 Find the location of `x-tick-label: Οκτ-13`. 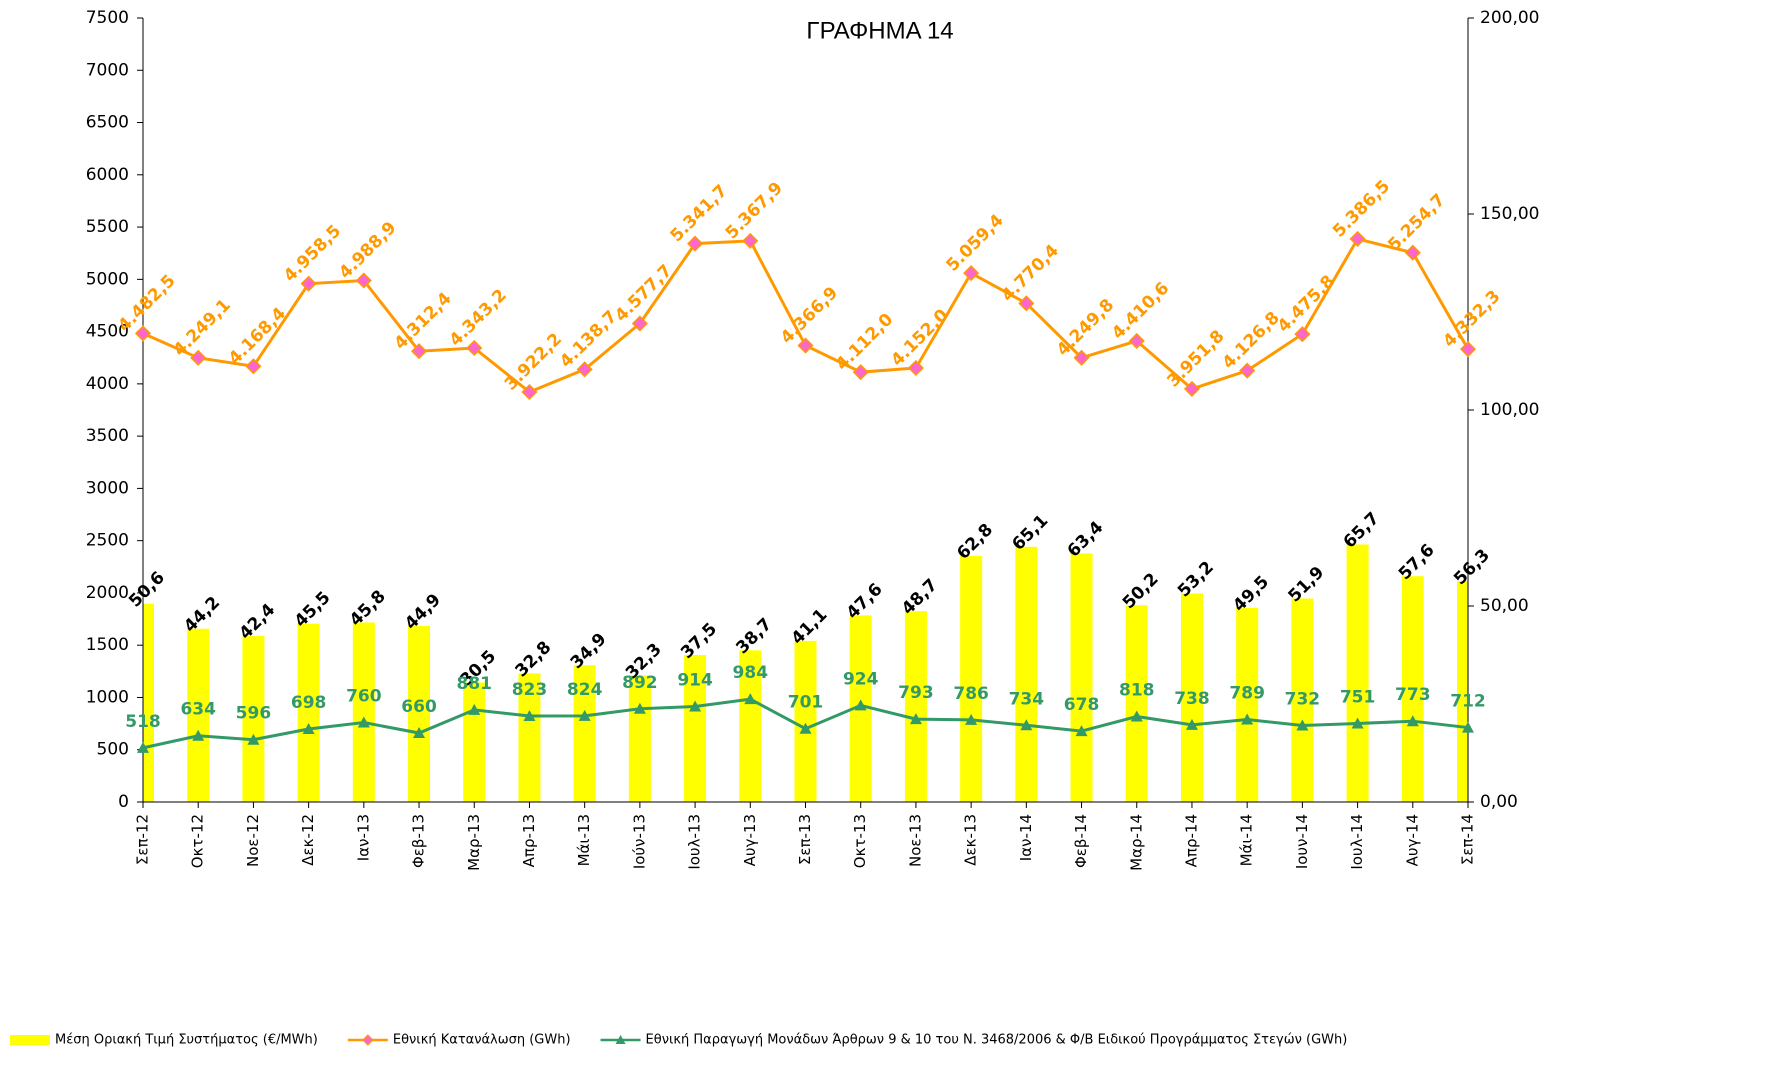

x-tick-label: Οκτ-13 is located at coordinates (860, 841).